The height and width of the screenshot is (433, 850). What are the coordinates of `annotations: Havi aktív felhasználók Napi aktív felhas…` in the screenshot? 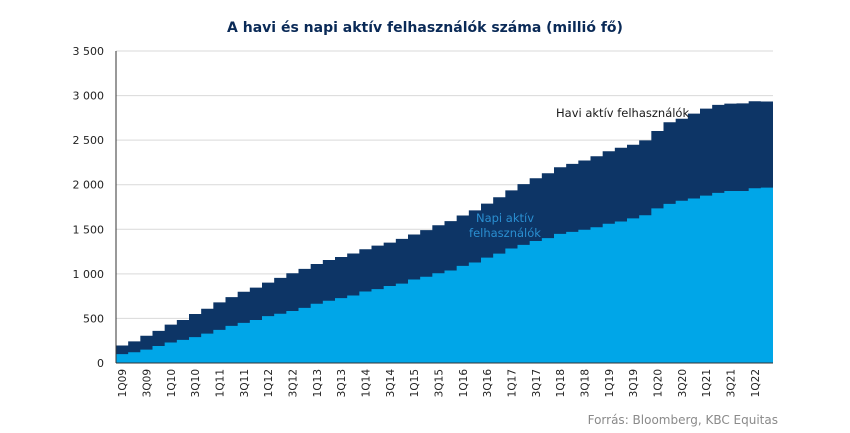 It's located at (579, 173).